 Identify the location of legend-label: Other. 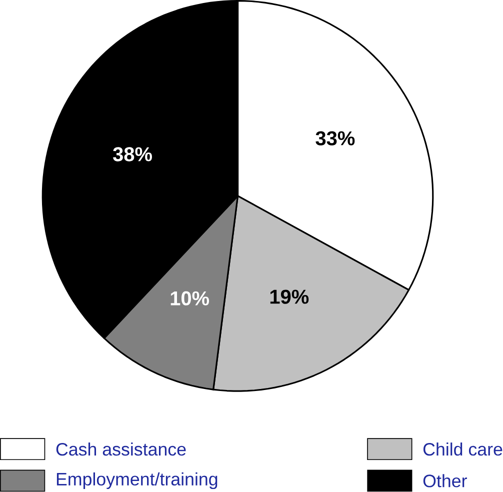
(445, 481).